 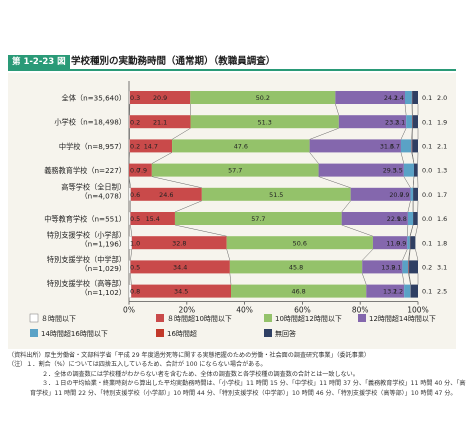 What do you see at coordinates (442, 147) in the screenshot?
I see `trailing-label: 2.1` at bounding box center [442, 147].